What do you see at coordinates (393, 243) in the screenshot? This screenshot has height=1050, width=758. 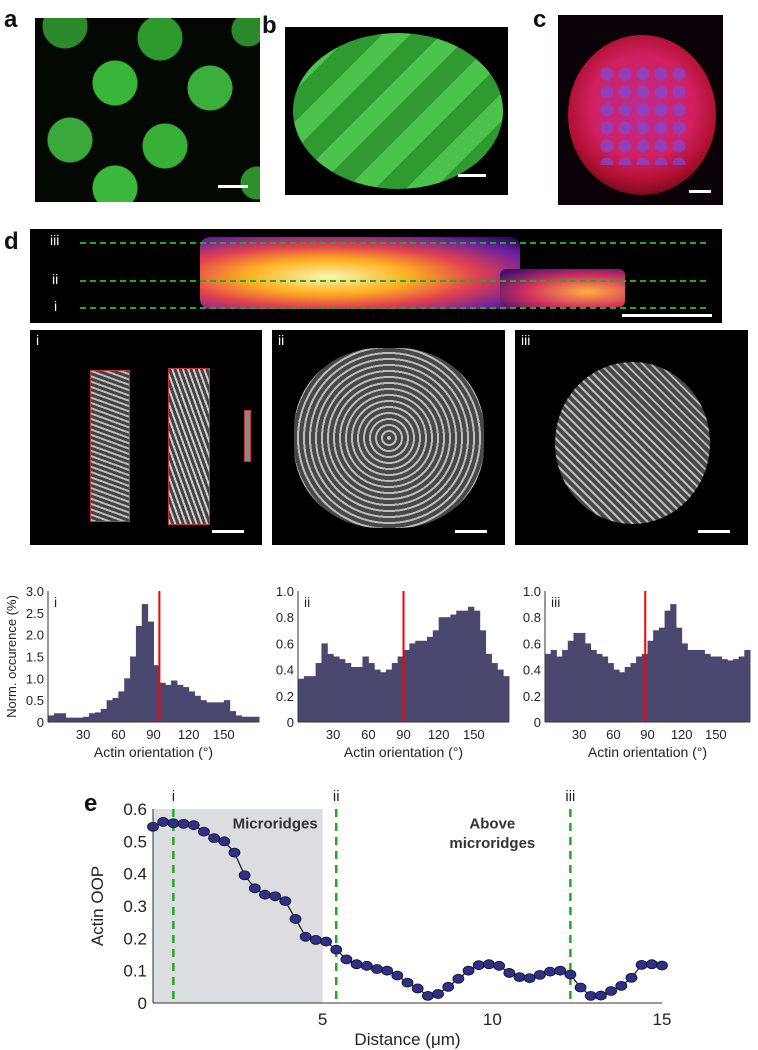 I see `level-line-iii` at bounding box center [393, 243].